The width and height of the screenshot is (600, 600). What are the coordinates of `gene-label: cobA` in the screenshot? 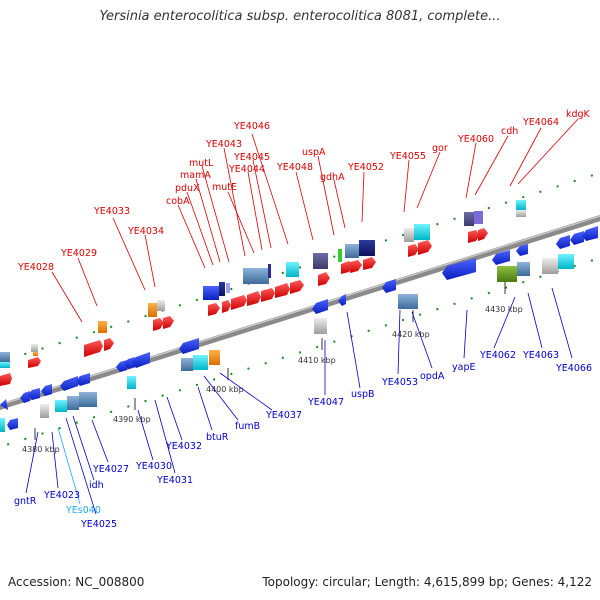 It's located at (178, 201).